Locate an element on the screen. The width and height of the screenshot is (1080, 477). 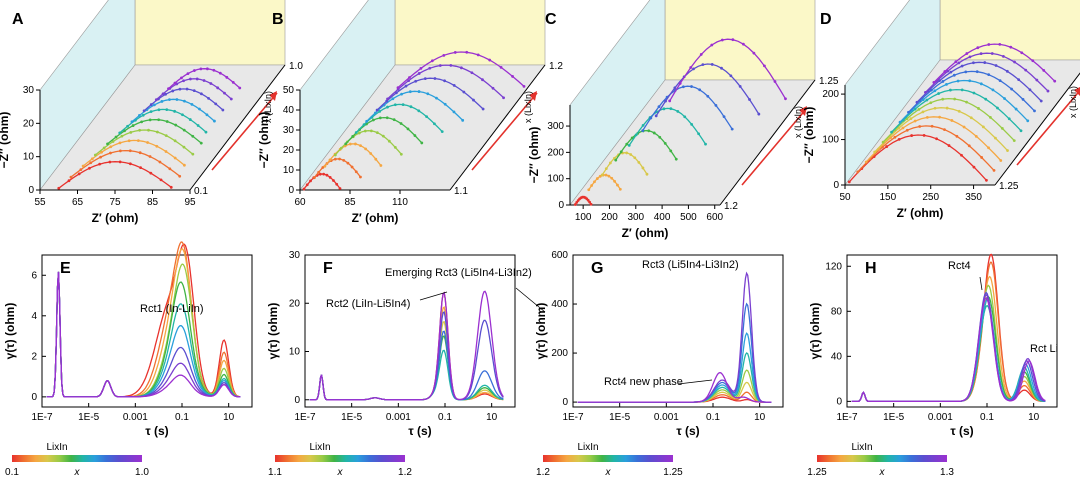
colorbar-title: LixIn is located at coordinates (319, 447).